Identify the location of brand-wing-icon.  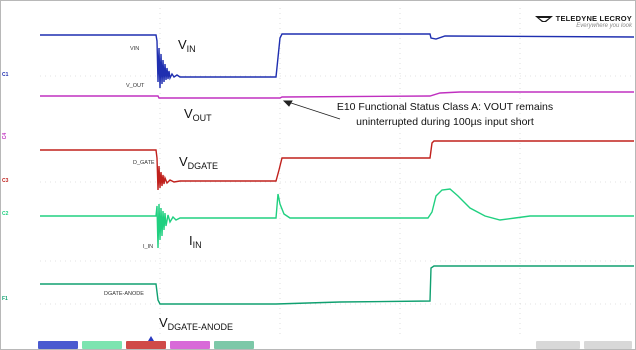
(544, 19).